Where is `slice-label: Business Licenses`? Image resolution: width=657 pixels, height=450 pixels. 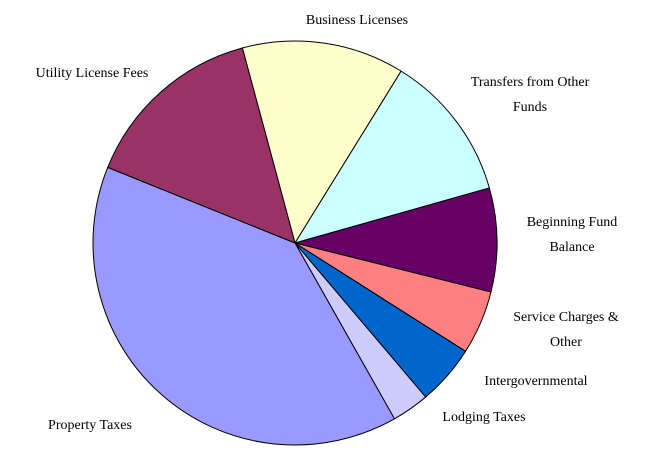 slice-label: Business Licenses is located at coordinates (357, 20).